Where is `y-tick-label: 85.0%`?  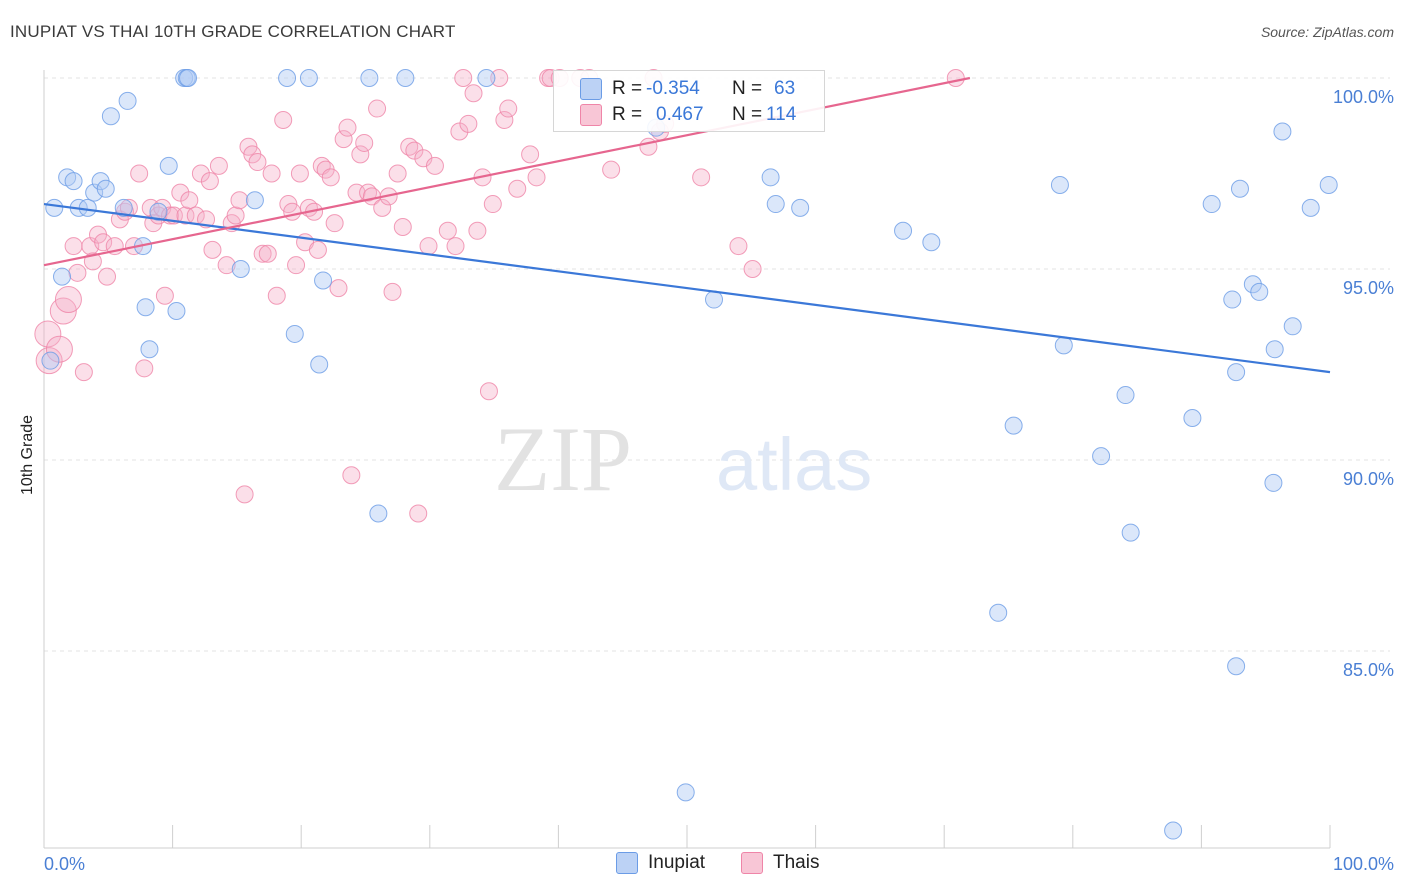
y-tick-label: 85.0% is located at coordinates (1368, 670).